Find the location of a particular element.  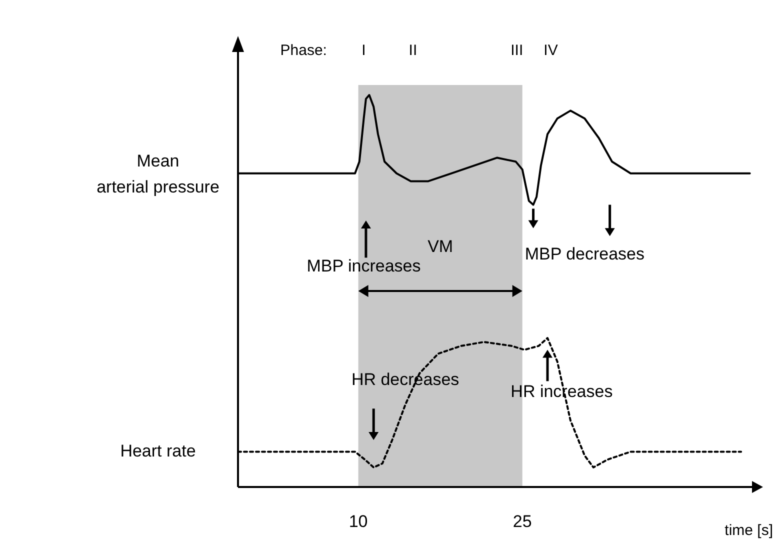

x-axis-title: time [s] is located at coordinates (748, 530).